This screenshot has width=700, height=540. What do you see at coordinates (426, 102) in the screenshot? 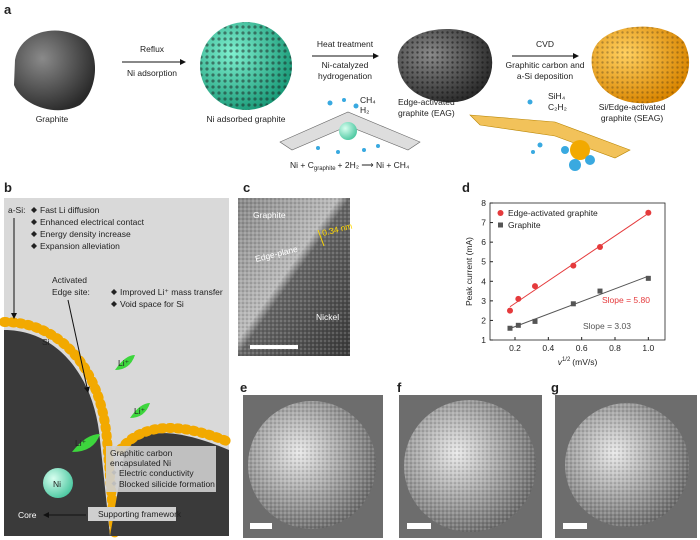
I see `label: Edge-activated` at bounding box center [426, 102].